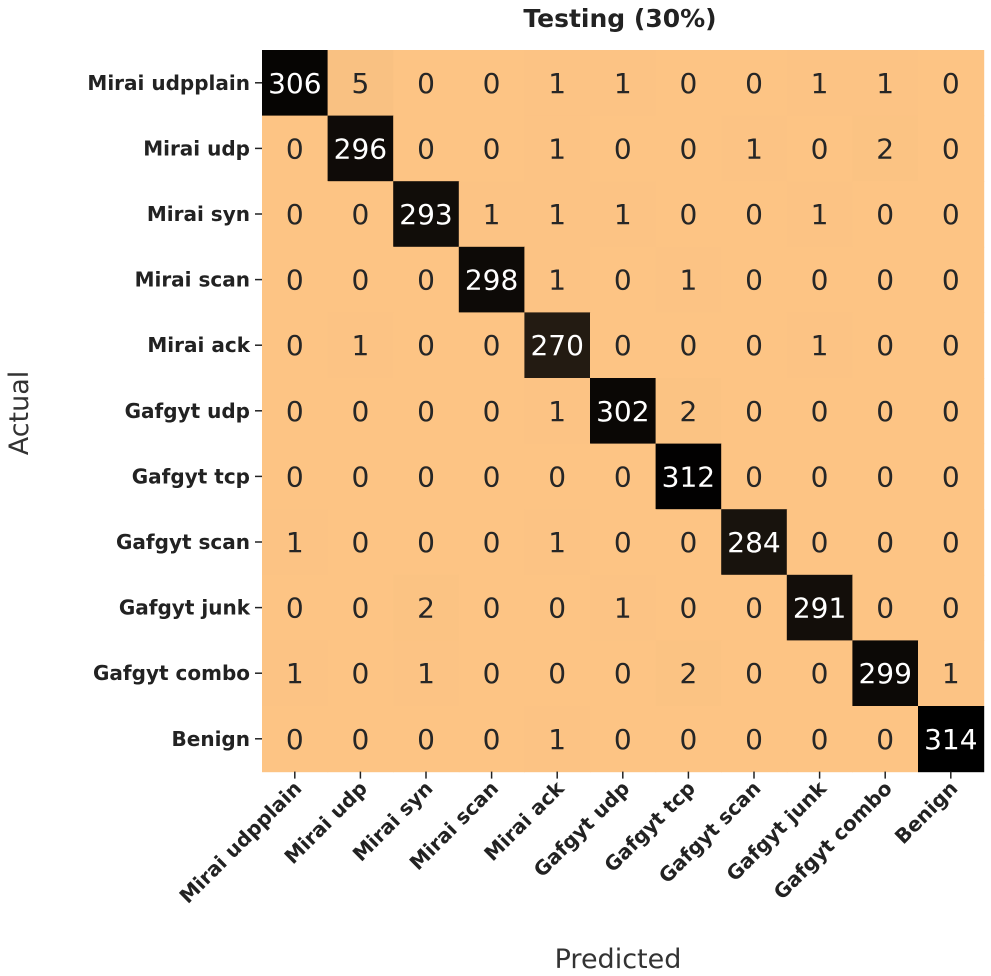 The image size is (991, 976). What do you see at coordinates (187, 411) in the screenshot?
I see `y-tick-label: Gafgyt udp` at bounding box center [187, 411].